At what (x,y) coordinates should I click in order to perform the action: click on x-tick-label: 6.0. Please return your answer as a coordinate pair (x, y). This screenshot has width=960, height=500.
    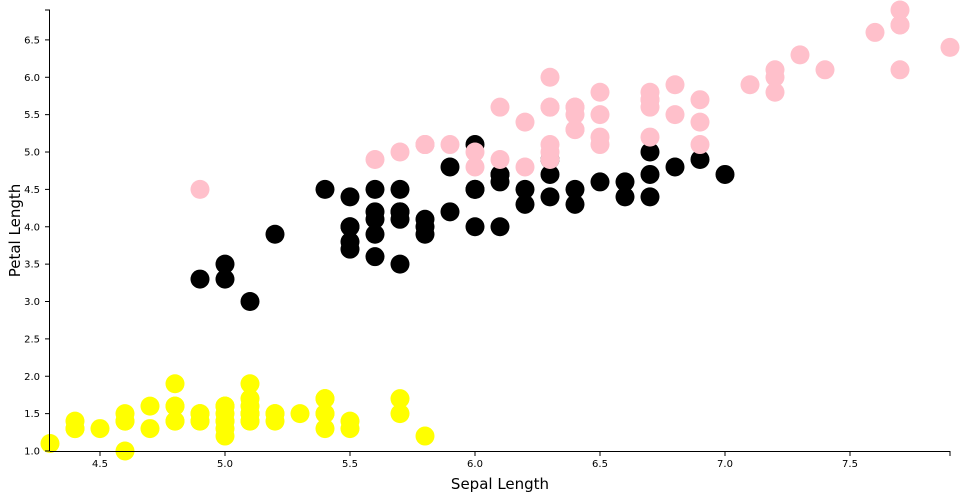
    Looking at the image, I should click on (475, 464).